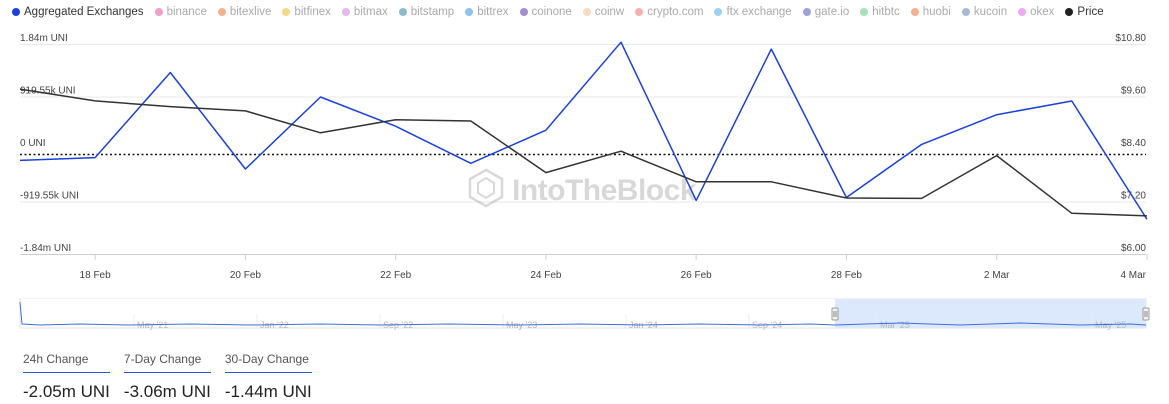  What do you see at coordinates (66, 391) in the screenshot?
I see `stat-value: -2.05m UNI` at bounding box center [66, 391].